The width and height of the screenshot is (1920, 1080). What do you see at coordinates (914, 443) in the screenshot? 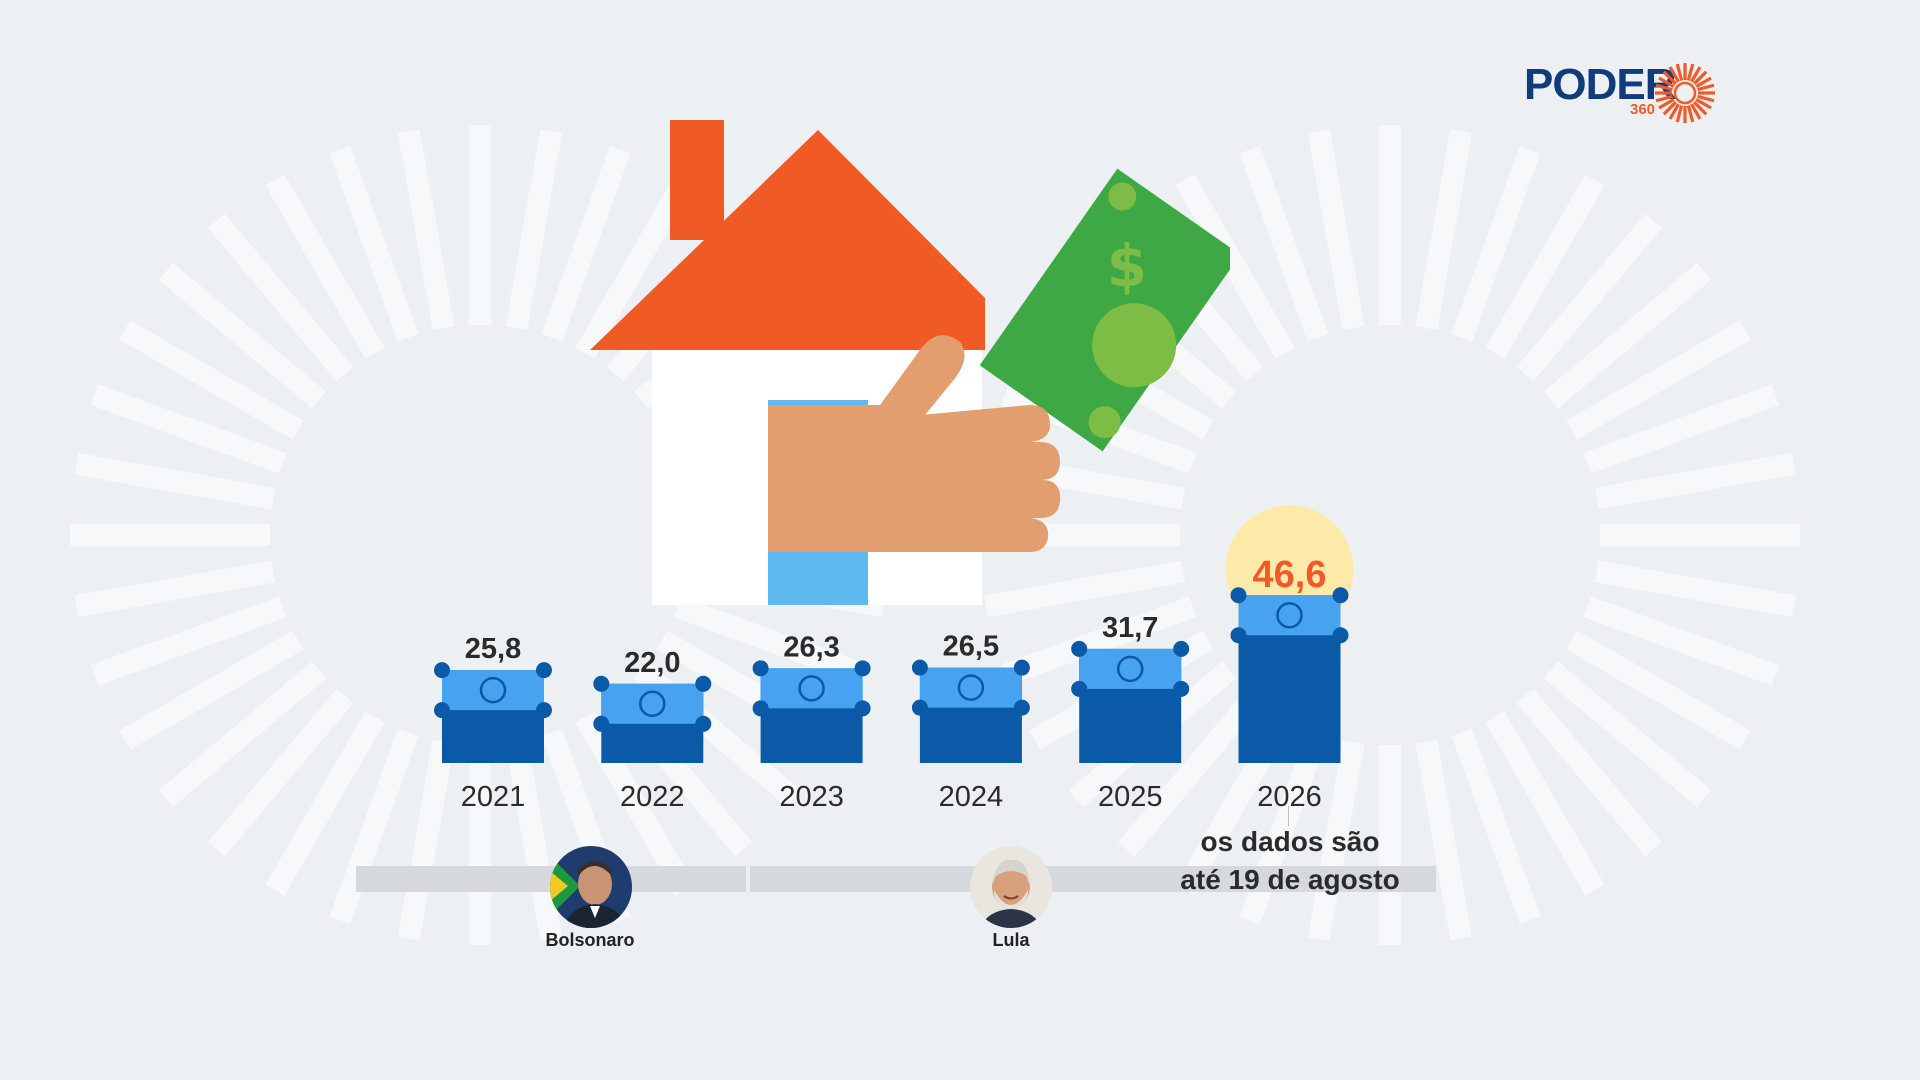
I see `hand-icon` at bounding box center [914, 443].